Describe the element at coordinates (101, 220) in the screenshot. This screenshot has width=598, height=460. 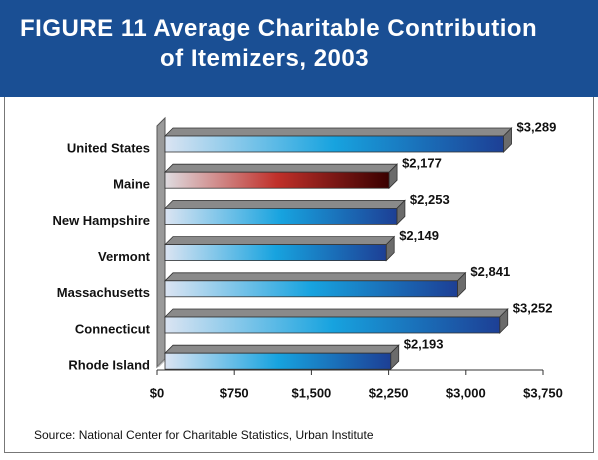
I see `y-tick-label: New Hampshire` at that location.